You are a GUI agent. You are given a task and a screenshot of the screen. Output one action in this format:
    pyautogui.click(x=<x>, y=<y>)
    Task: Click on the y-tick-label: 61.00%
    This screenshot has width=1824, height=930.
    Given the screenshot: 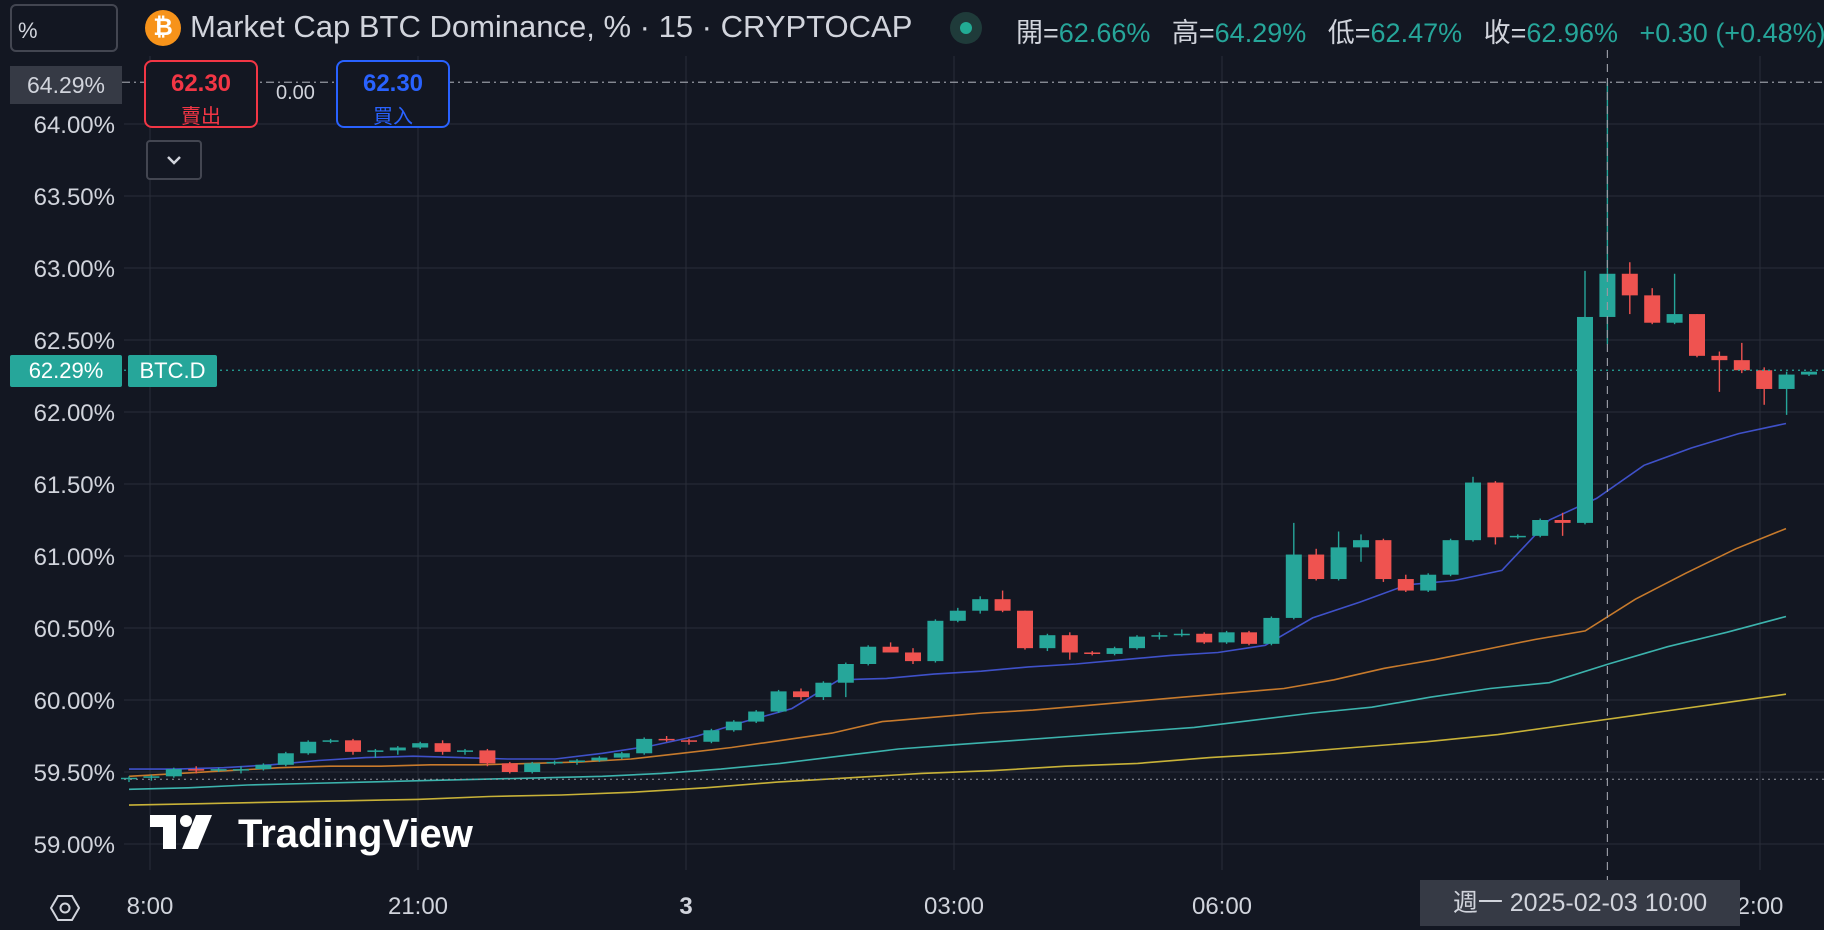 What is the action you would take?
    pyautogui.click(x=74, y=557)
    